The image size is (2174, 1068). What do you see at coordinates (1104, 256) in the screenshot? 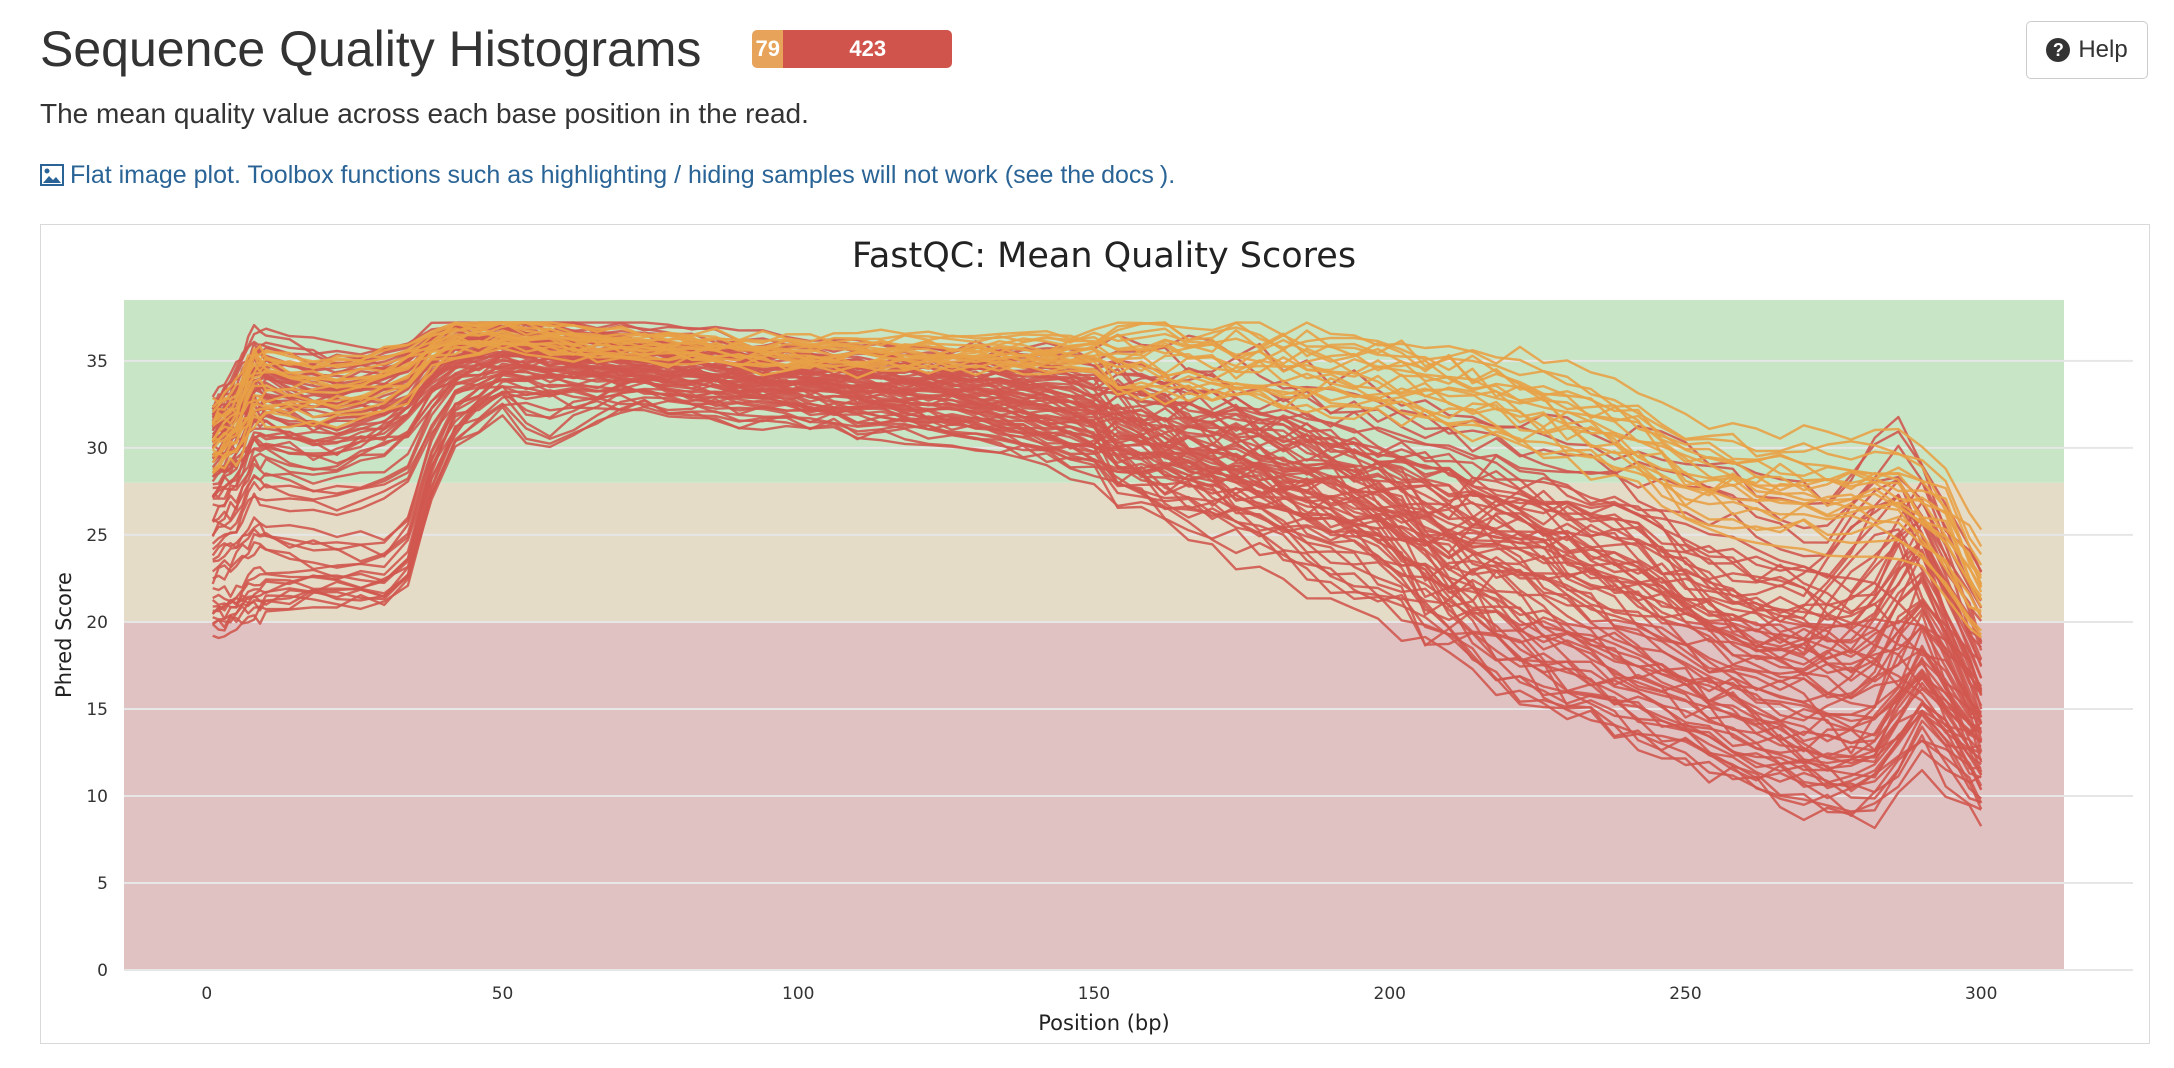
I see `chart-title: FastQC: Mean Quality Scores` at bounding box center [1104, 256].